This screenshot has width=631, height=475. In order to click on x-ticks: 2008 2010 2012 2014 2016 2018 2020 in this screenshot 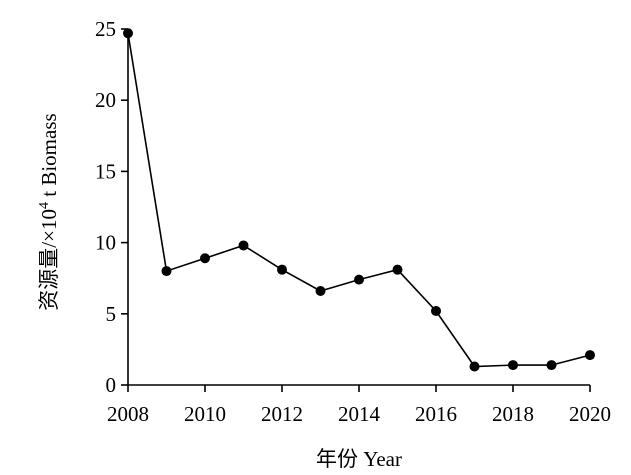, I will do `click(359, 405)`.